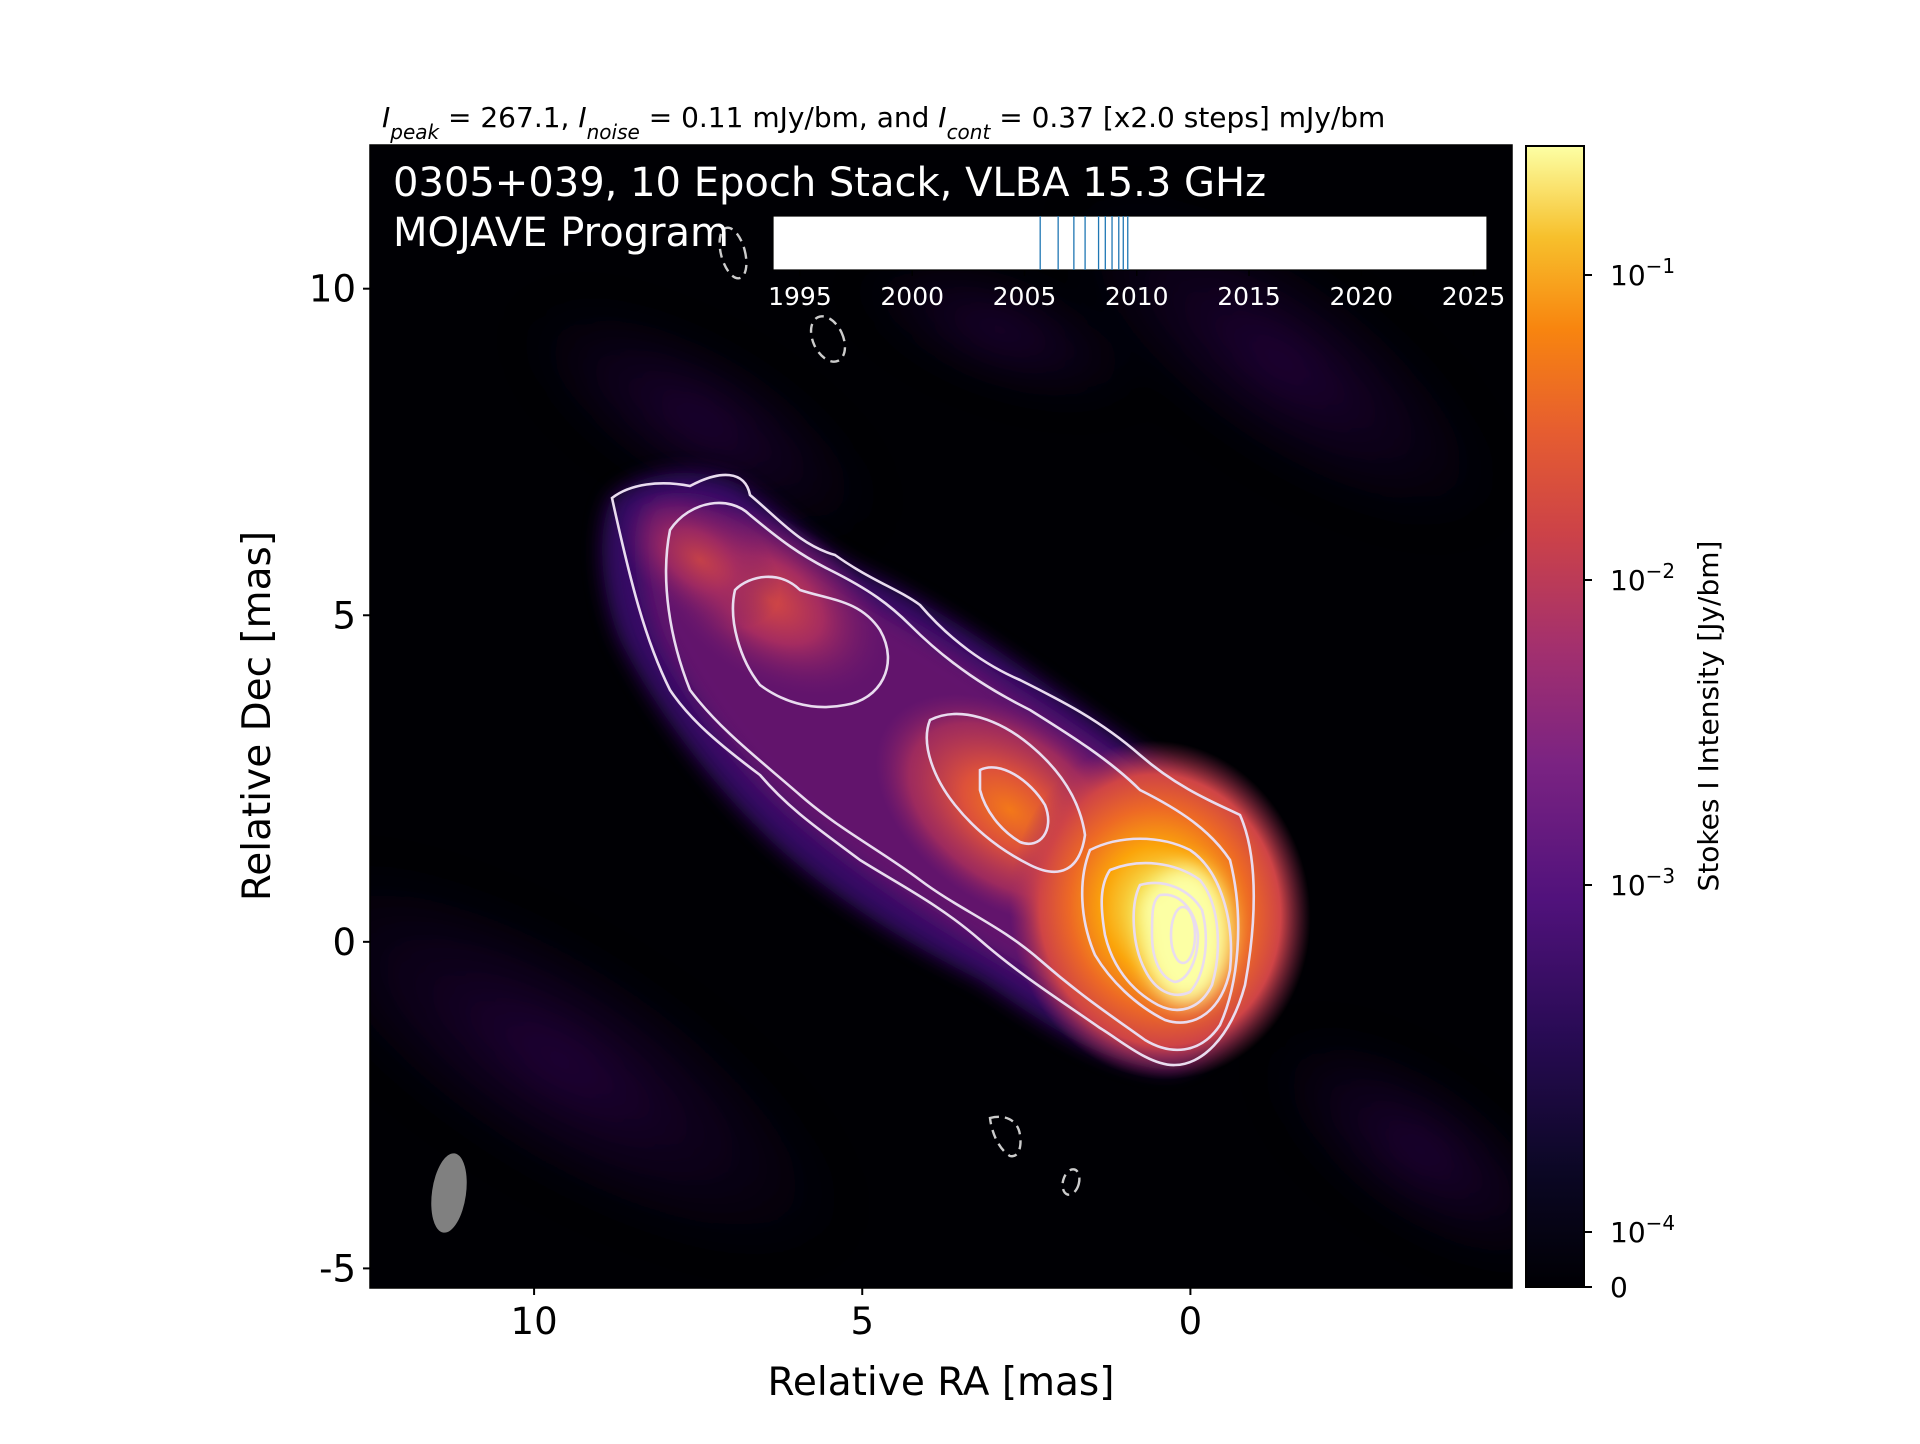 This screenshot has height=1444, width=1920. Describe the element at coordinates (700, 560) in the screenshot. I see `knot-3-blob` at that location.